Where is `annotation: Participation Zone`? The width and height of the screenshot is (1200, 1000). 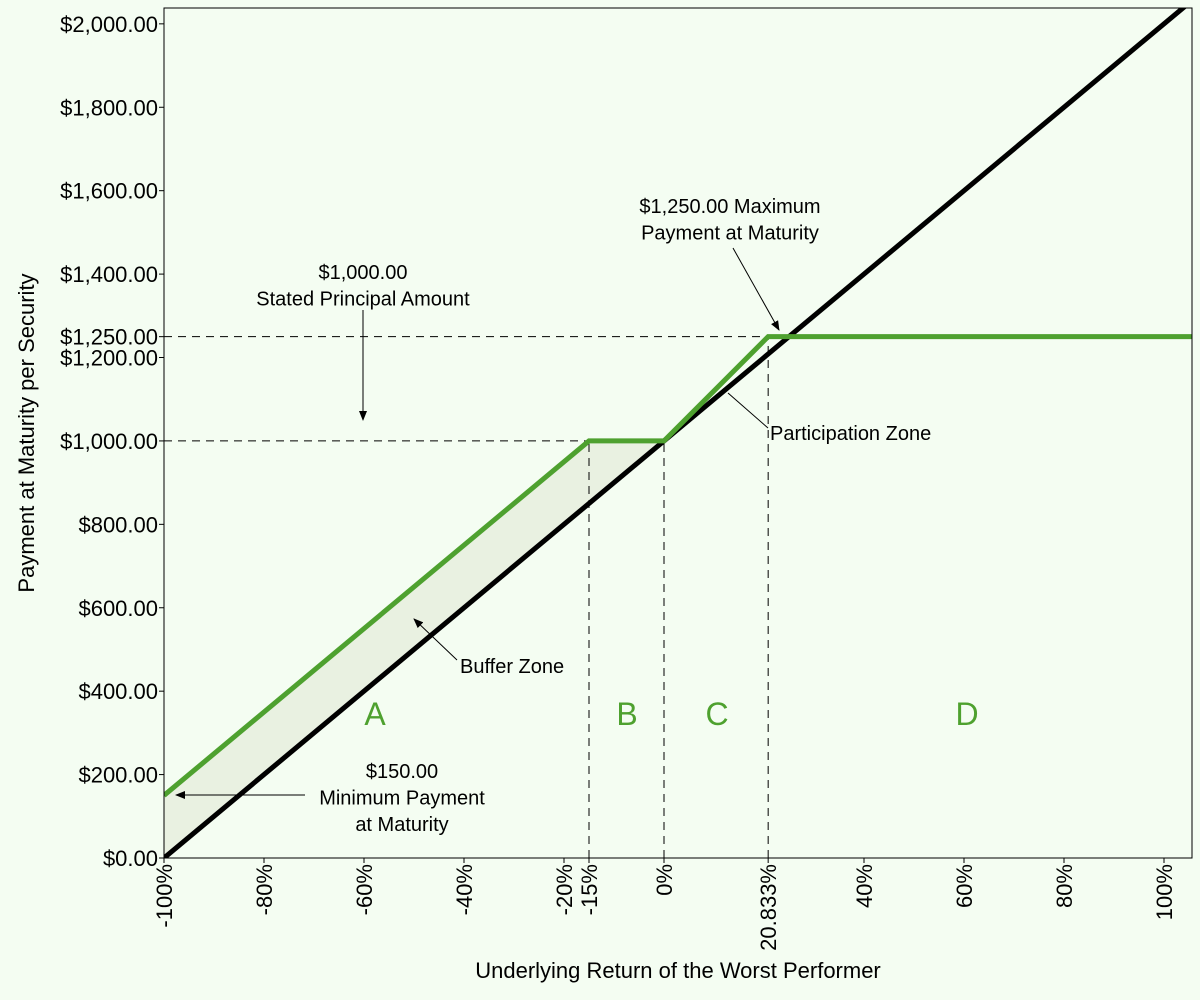
annotation: Participation Zone is located at coordinates (850, 434).